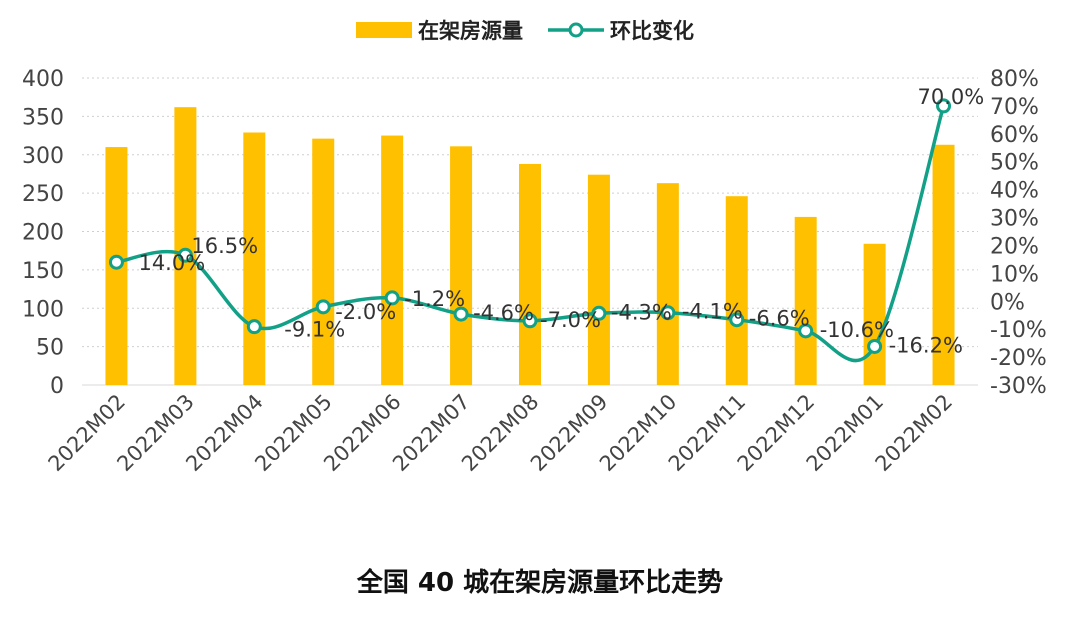 This screenshot has height=621, width=1080. What do you see at coordinates (1014, 79) in the screenshot?
I see `right-tick-label: 80%` at bounding box center [1014, 79].